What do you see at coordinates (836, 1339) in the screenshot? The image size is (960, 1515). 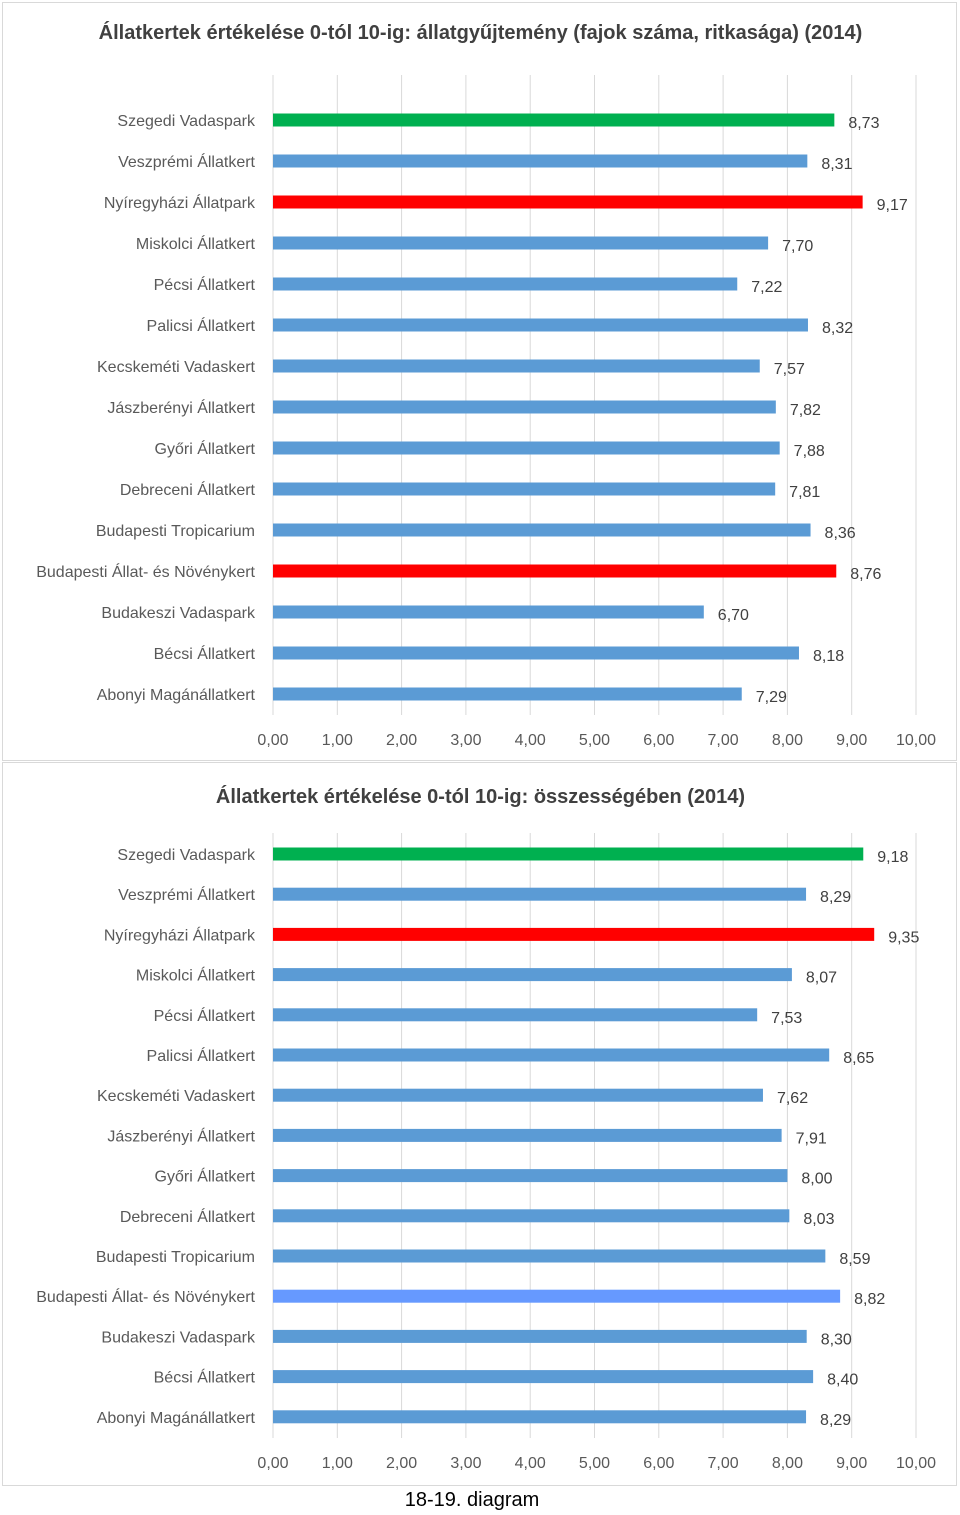 I see `data-label: 8,30` at bounding box center [836, 1339].